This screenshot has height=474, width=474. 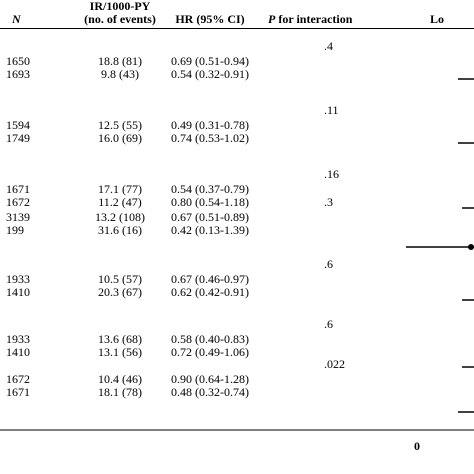 What do you see at coordinates (210, 138) in the screenshot?
I see `row-hr-value: 0.74 (0.53-1.02)` at bounding box center [210, 138].